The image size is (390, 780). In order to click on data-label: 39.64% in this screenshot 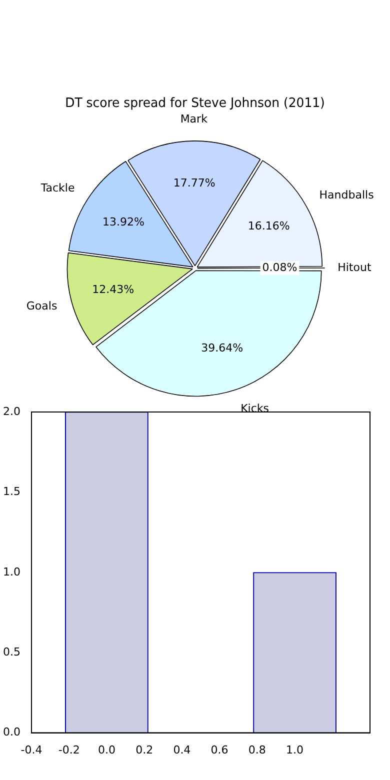, I will do `click(222, 347)`.